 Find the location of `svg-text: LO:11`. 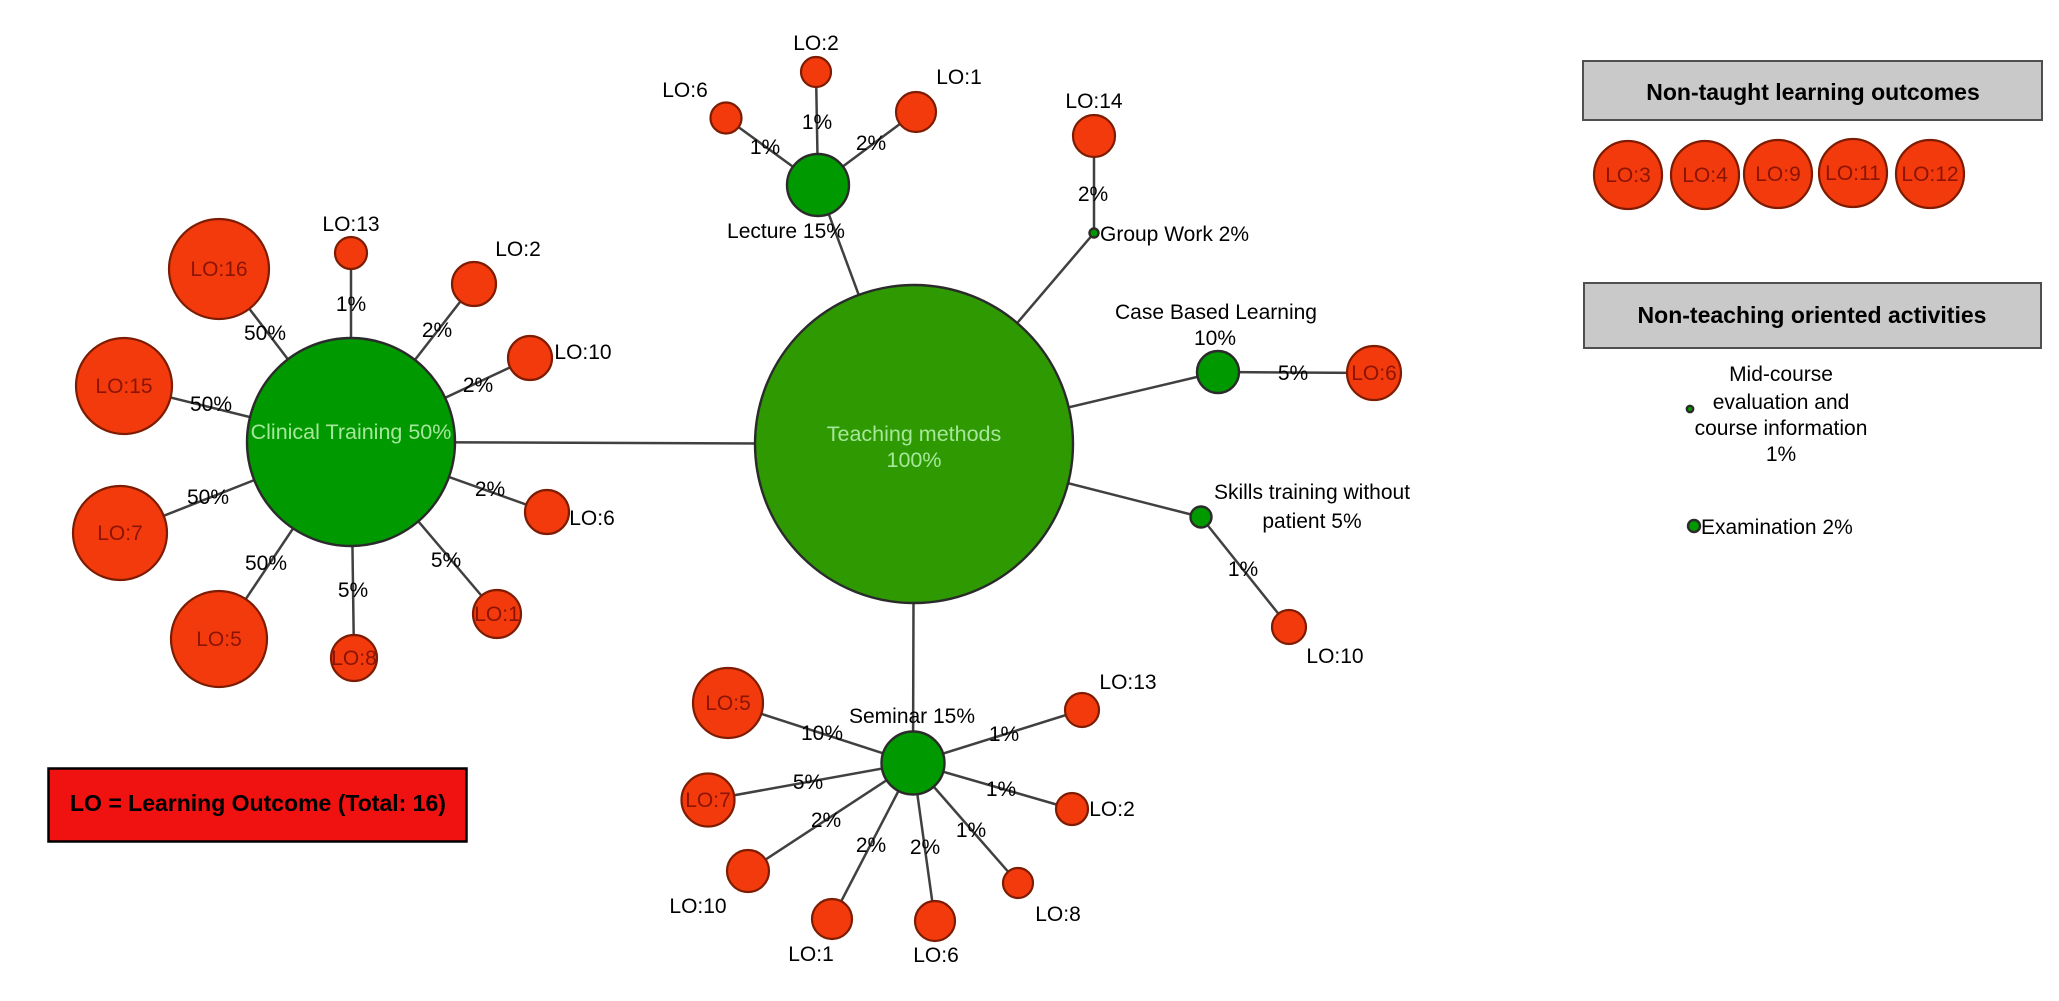

svg-text: LO:11 is located at coordinates (1853, 173).